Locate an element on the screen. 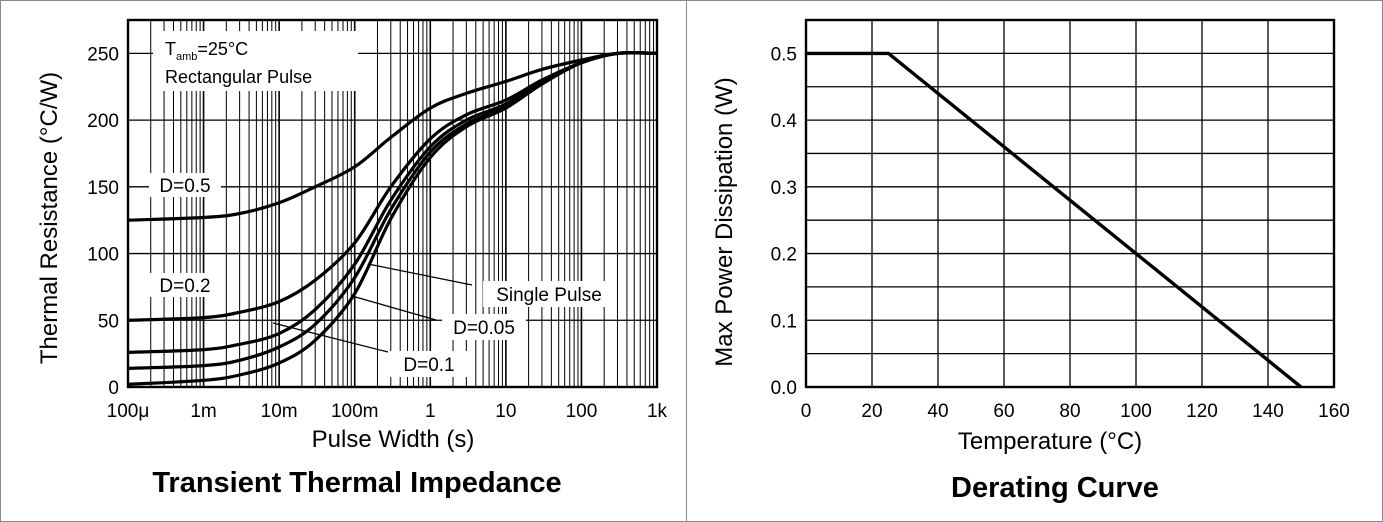 This screenshot has height=522, width=1383. annotation-background is located at coordinates (255, 61).